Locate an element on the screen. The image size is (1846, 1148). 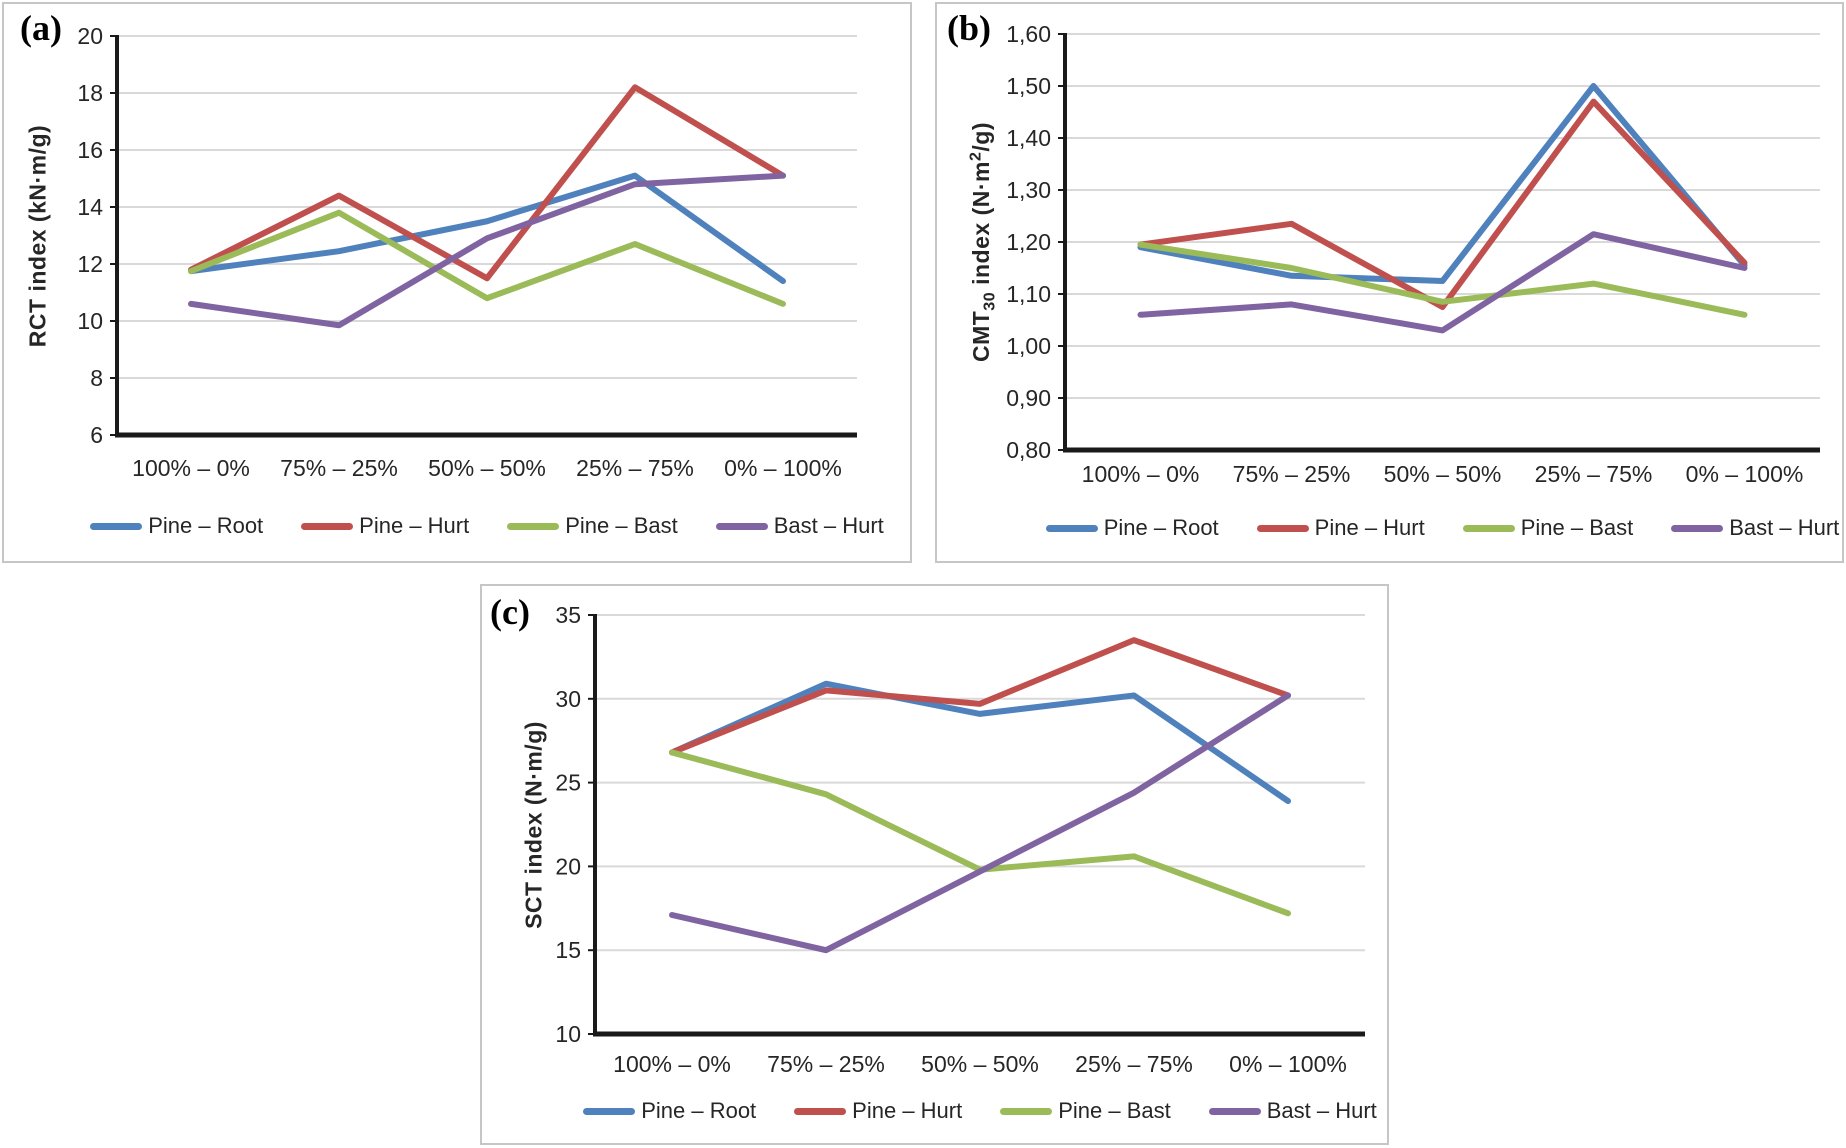
y-tick-label: 6 is located at coordinates (96, 435).